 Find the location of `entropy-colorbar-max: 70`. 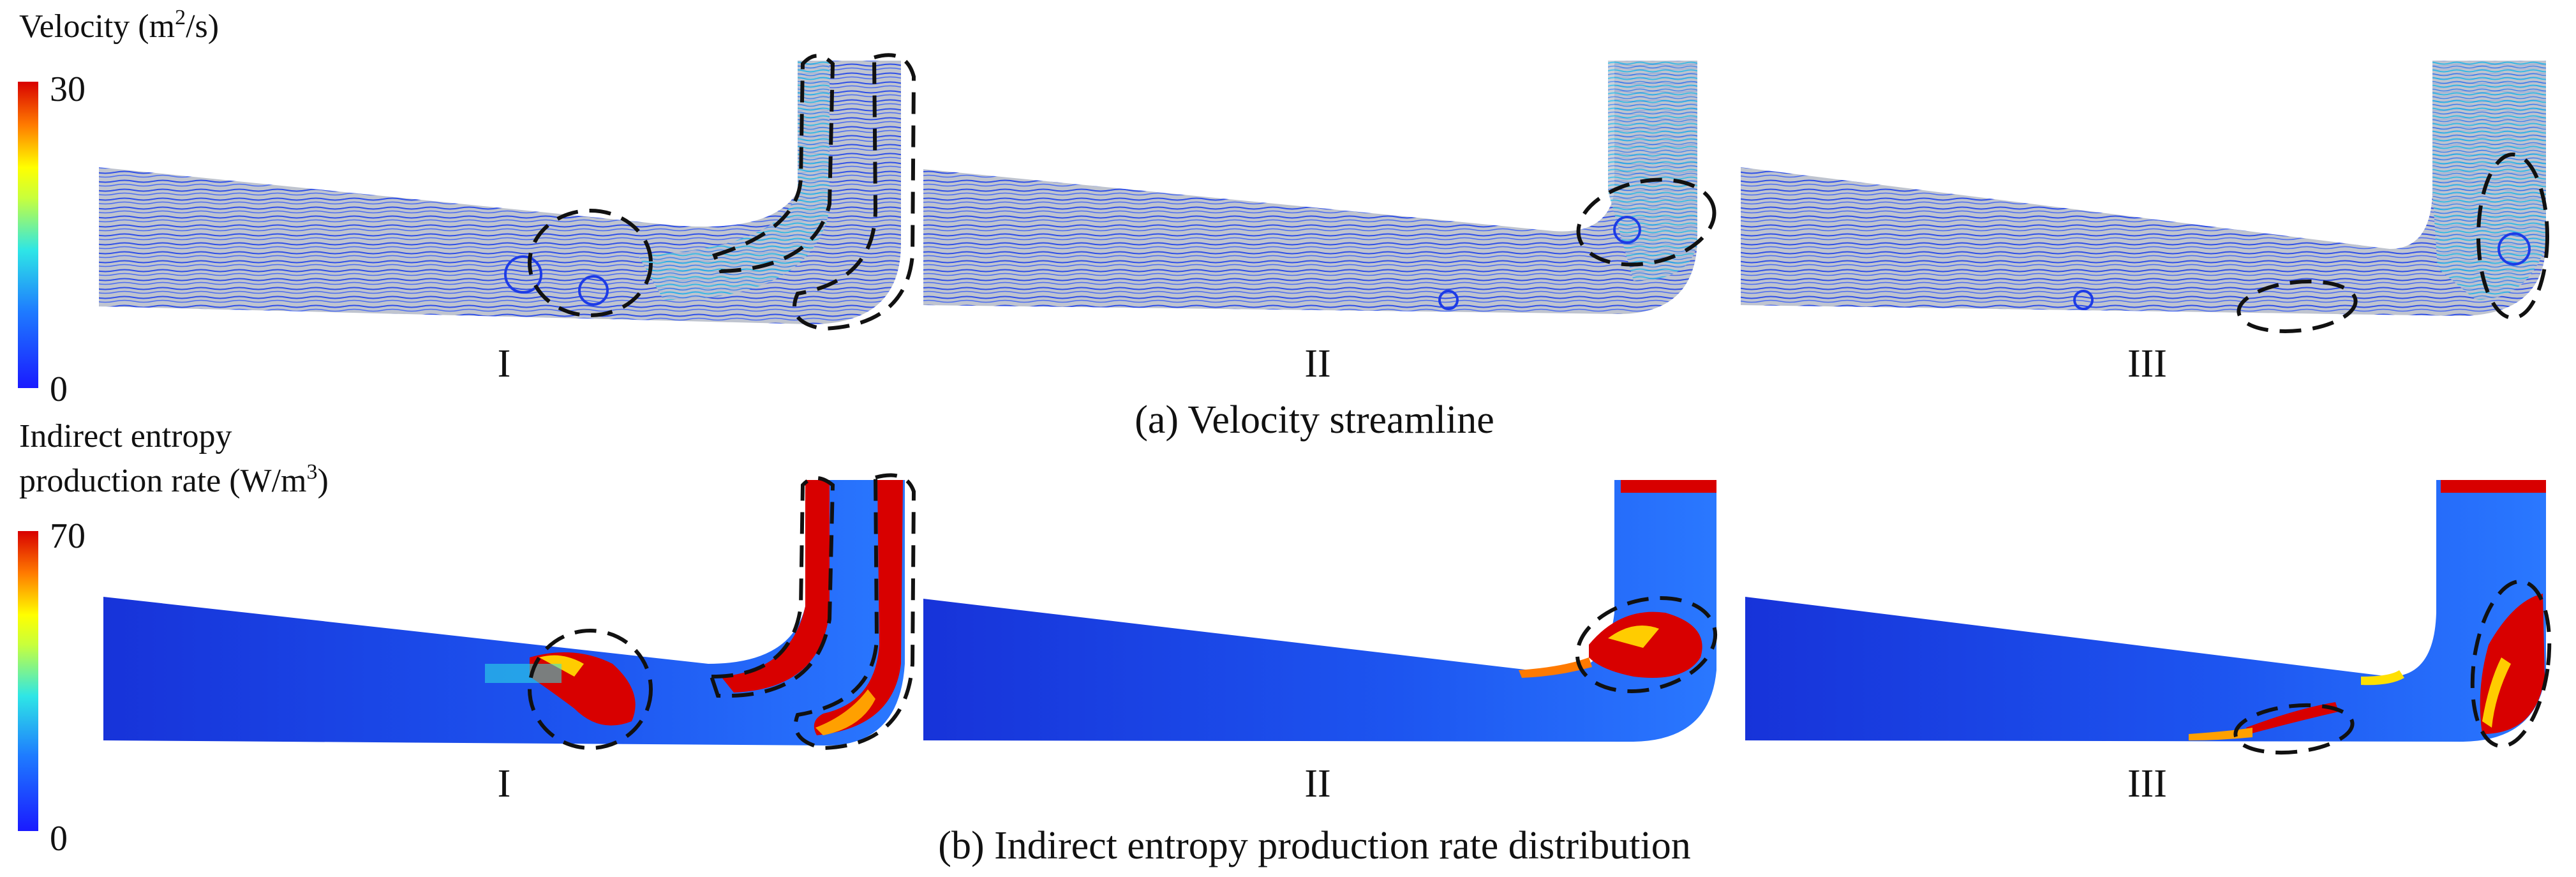

entropy-colorbar-max: 70 is located at coordinates (68, 536).